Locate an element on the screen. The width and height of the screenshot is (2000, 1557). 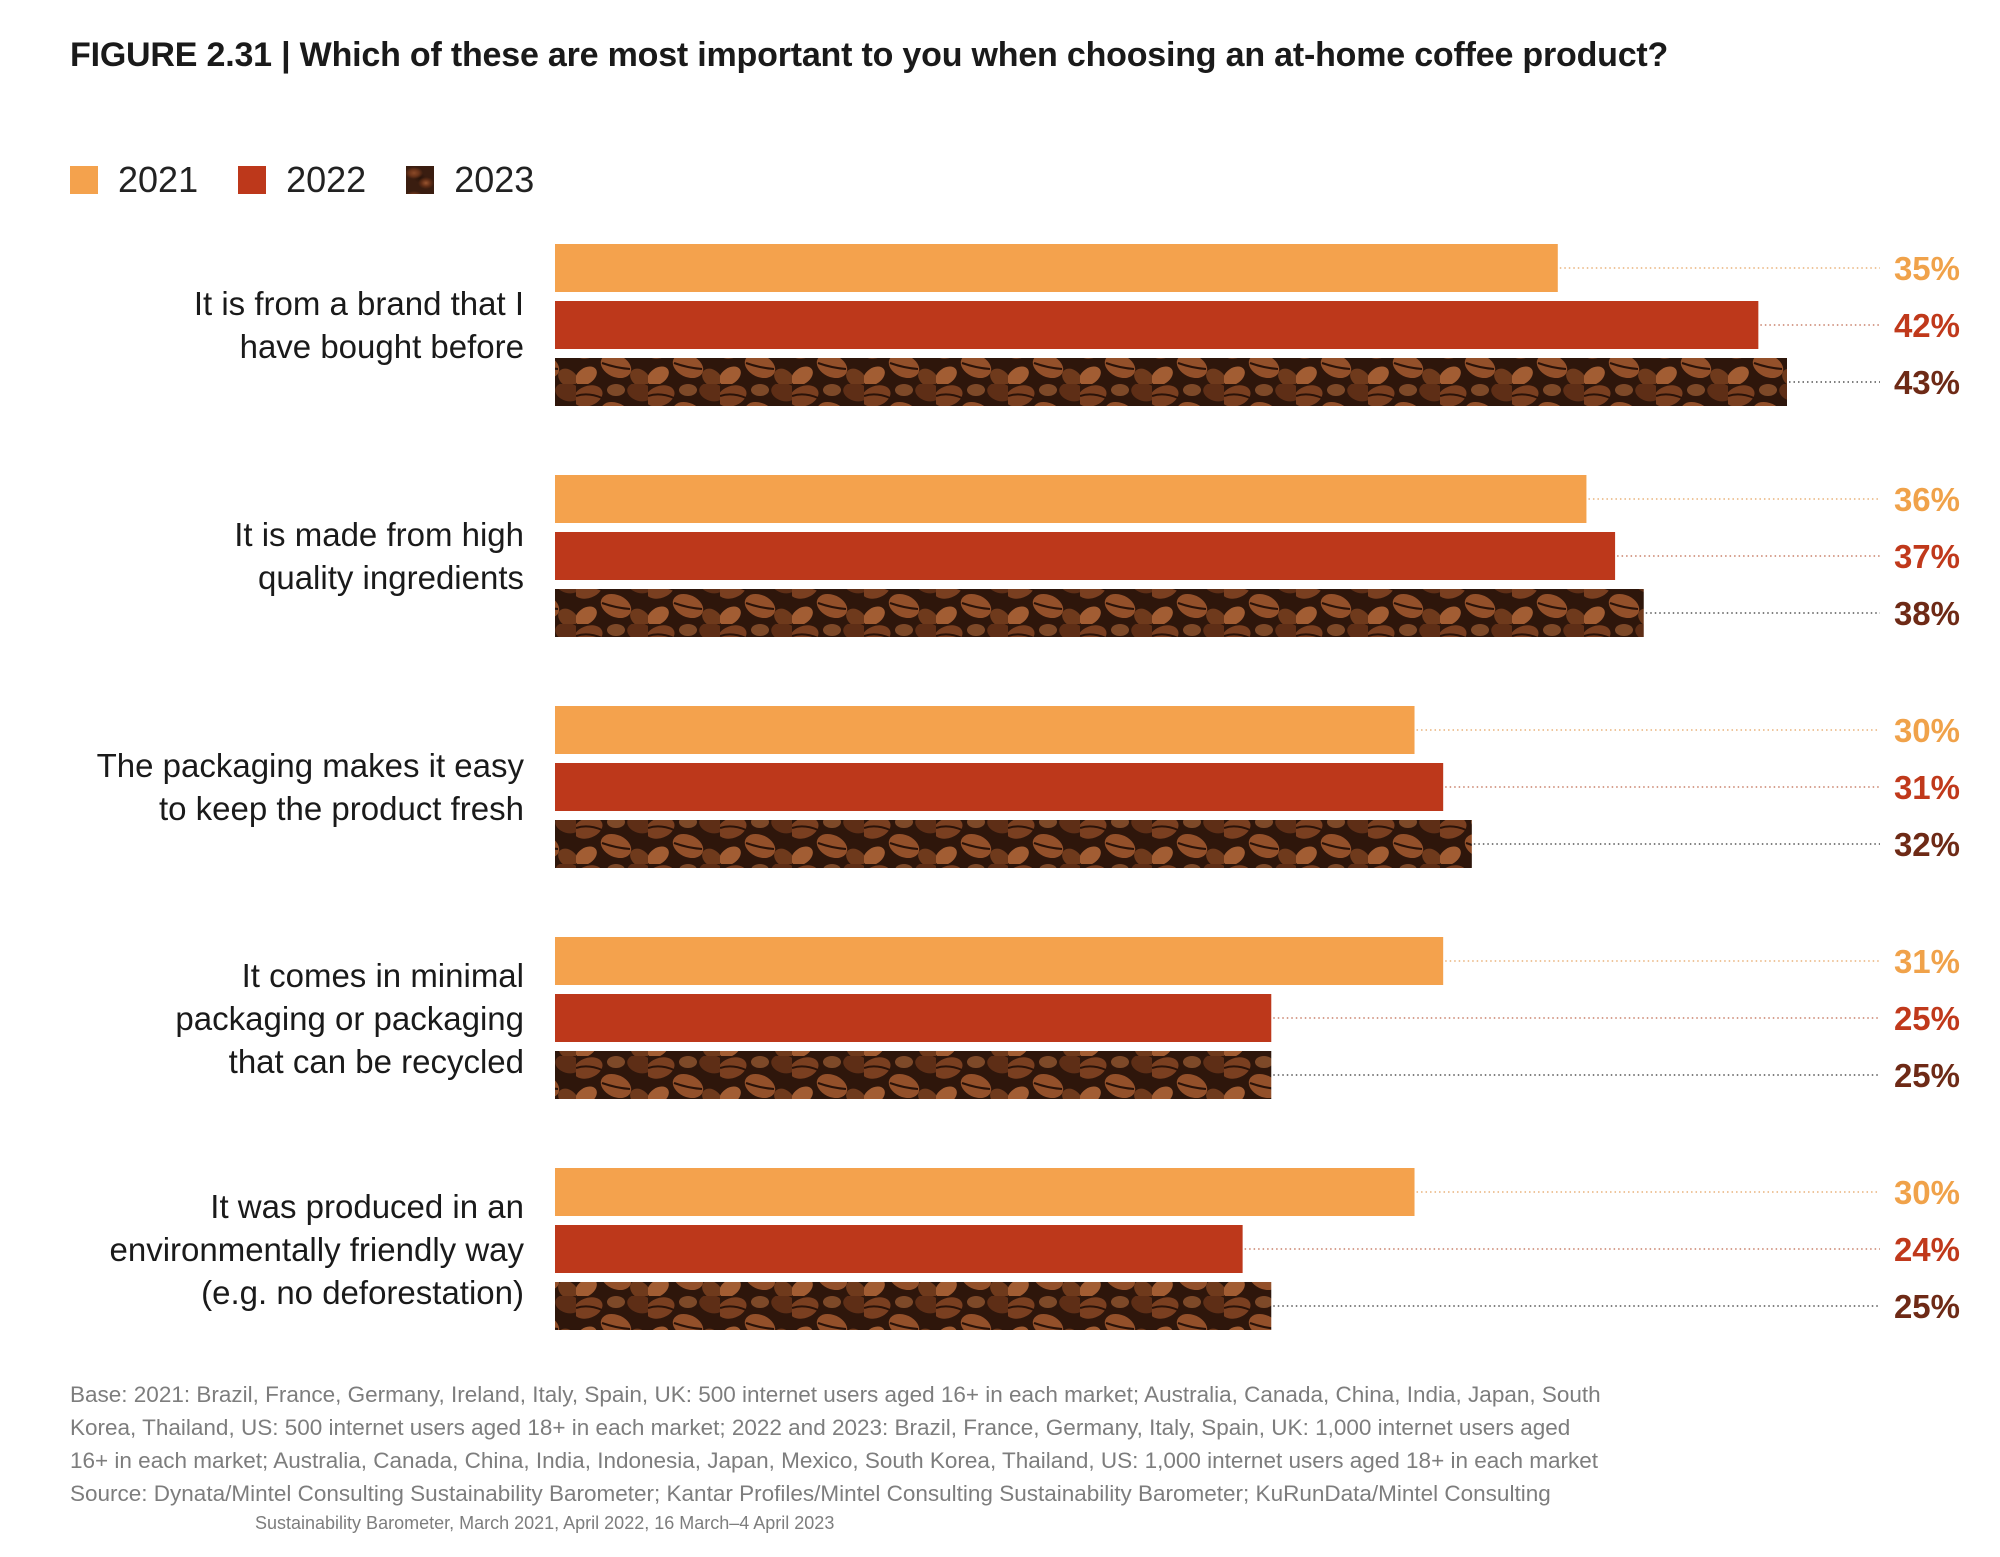
data-label-2023-3: 32% is located at coordinates (1927, 844).